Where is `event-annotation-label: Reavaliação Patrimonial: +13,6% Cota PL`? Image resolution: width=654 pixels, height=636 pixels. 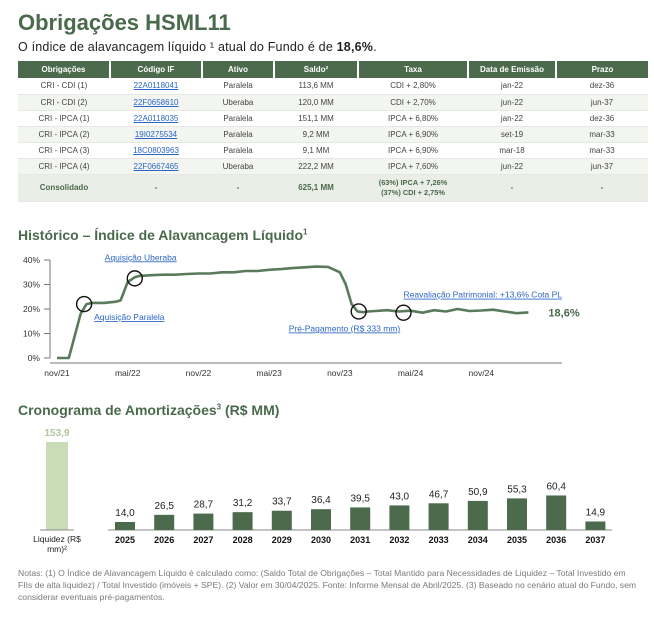
event-annotation-label: Reavaliação Patrimonial: +13,6% Cota PL is located at coordinates (483, 295).